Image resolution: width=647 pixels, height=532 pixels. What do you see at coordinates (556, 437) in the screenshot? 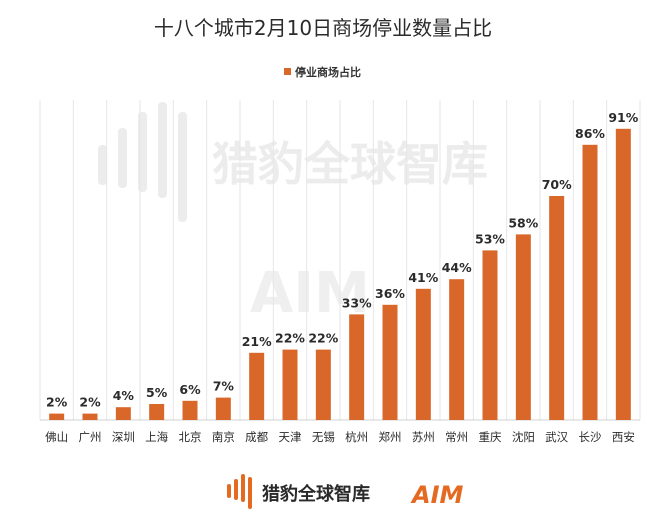
I see `category-label-武汉: 武汉` at bounding box center [556, 437].